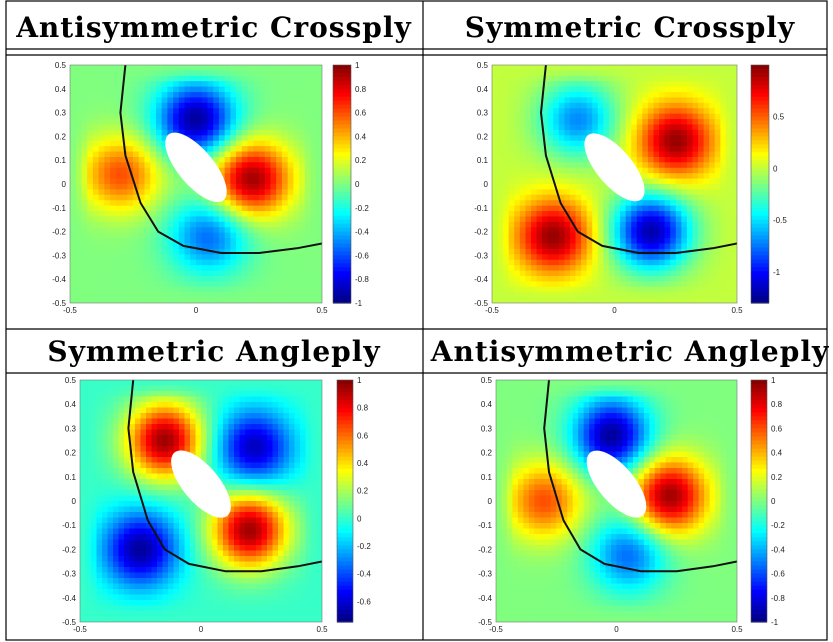  What do you see at coordinates (760, 178) in the screenshot?
I see `colorbar-segment` at bounding box center [760, 178].